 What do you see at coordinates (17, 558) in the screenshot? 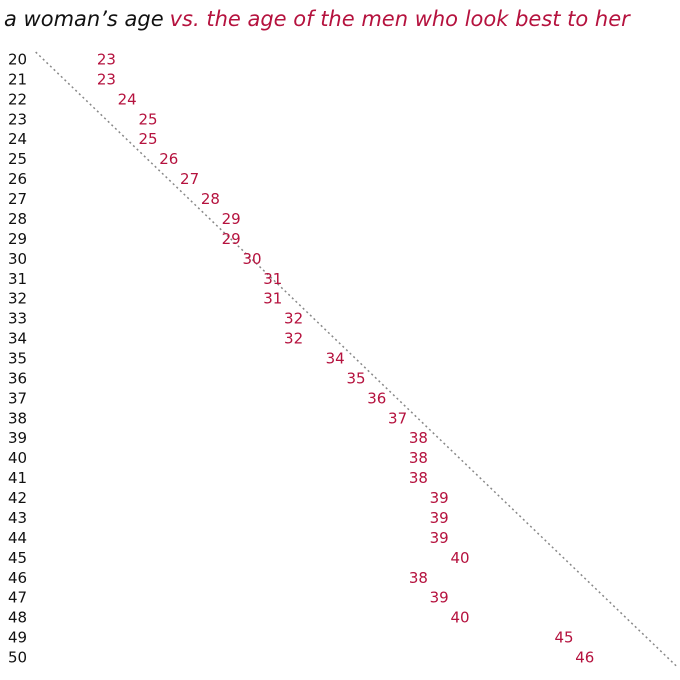
I see `y-tick-label: 45` at bounding box center [17, 558].